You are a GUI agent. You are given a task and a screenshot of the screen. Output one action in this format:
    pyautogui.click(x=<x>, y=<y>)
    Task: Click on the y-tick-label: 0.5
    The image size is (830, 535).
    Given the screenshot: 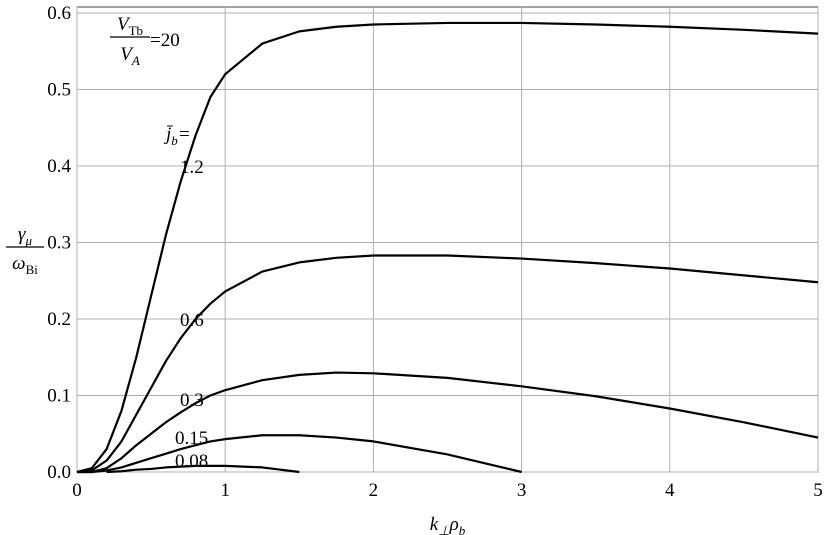 What is the action you would take?
    pyautogui.click(x=59, y=90)
    